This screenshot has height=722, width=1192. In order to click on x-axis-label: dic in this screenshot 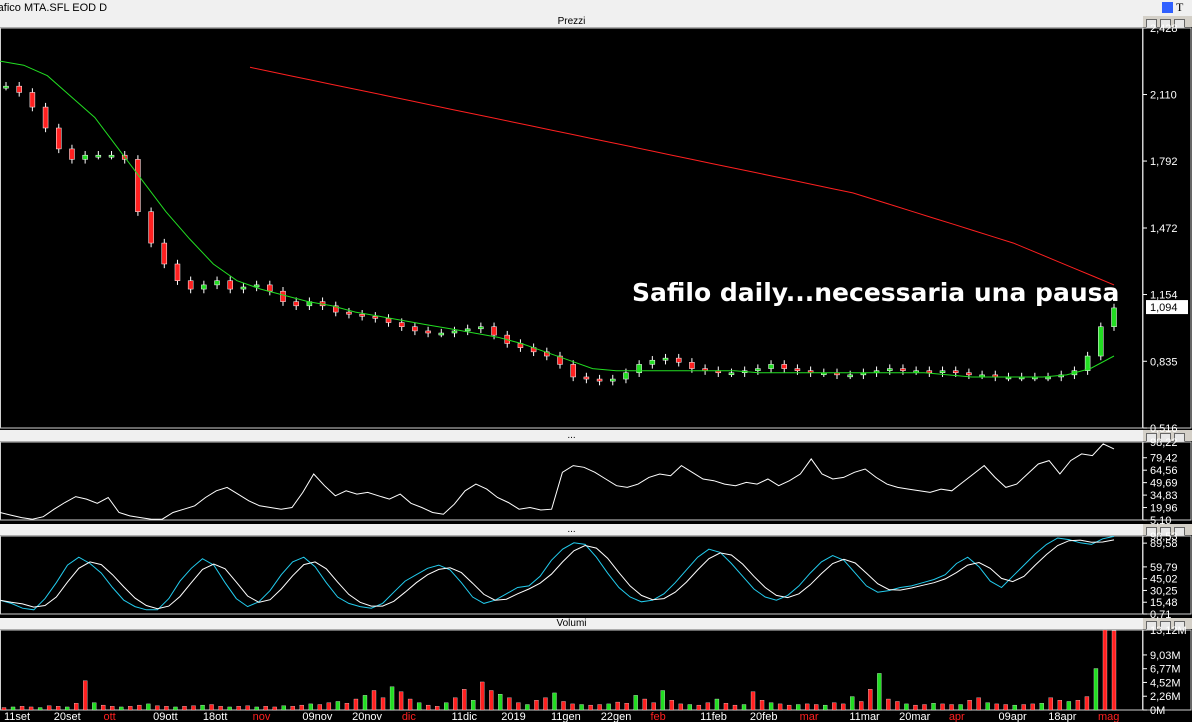, I will do `click(409, 716)`.